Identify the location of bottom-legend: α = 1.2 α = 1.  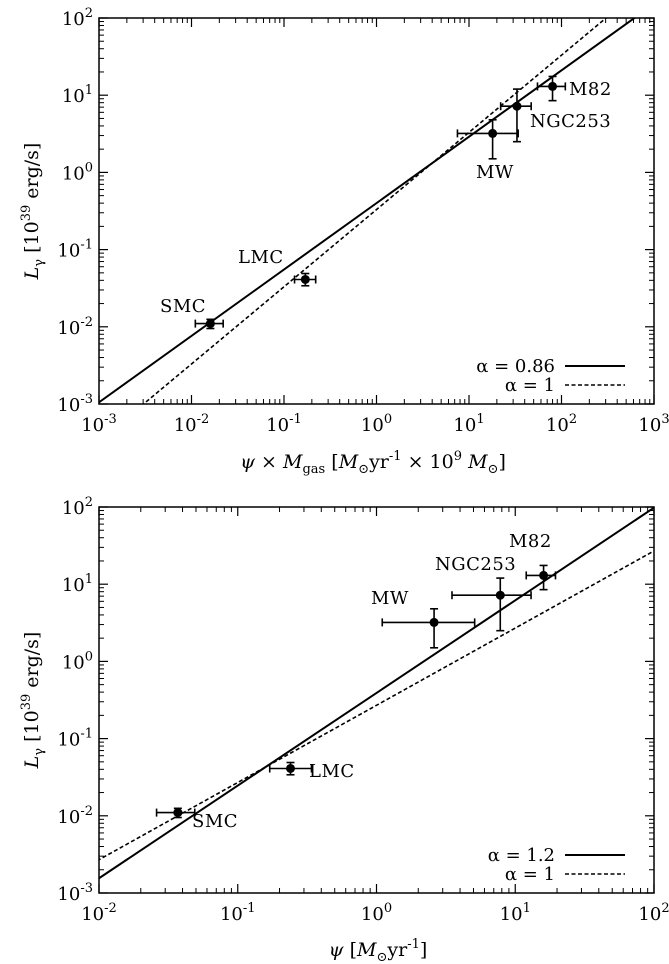
(556, 865).